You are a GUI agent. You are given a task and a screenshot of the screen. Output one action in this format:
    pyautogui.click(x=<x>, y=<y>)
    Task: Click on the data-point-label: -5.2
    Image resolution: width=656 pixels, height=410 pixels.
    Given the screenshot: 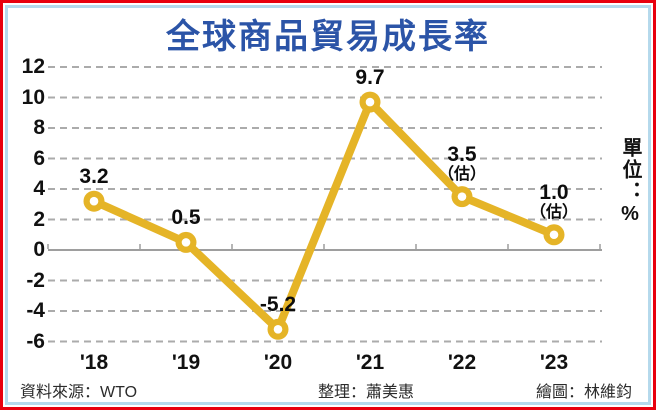 What is the action you would take?
    pyautogui.click(x=278, y=305)
    